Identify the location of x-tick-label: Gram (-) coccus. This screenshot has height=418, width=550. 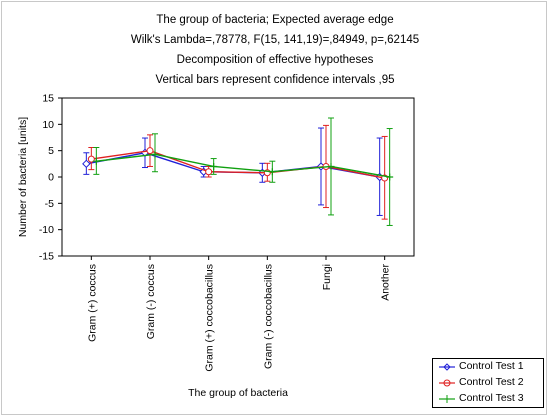
(151, 301).